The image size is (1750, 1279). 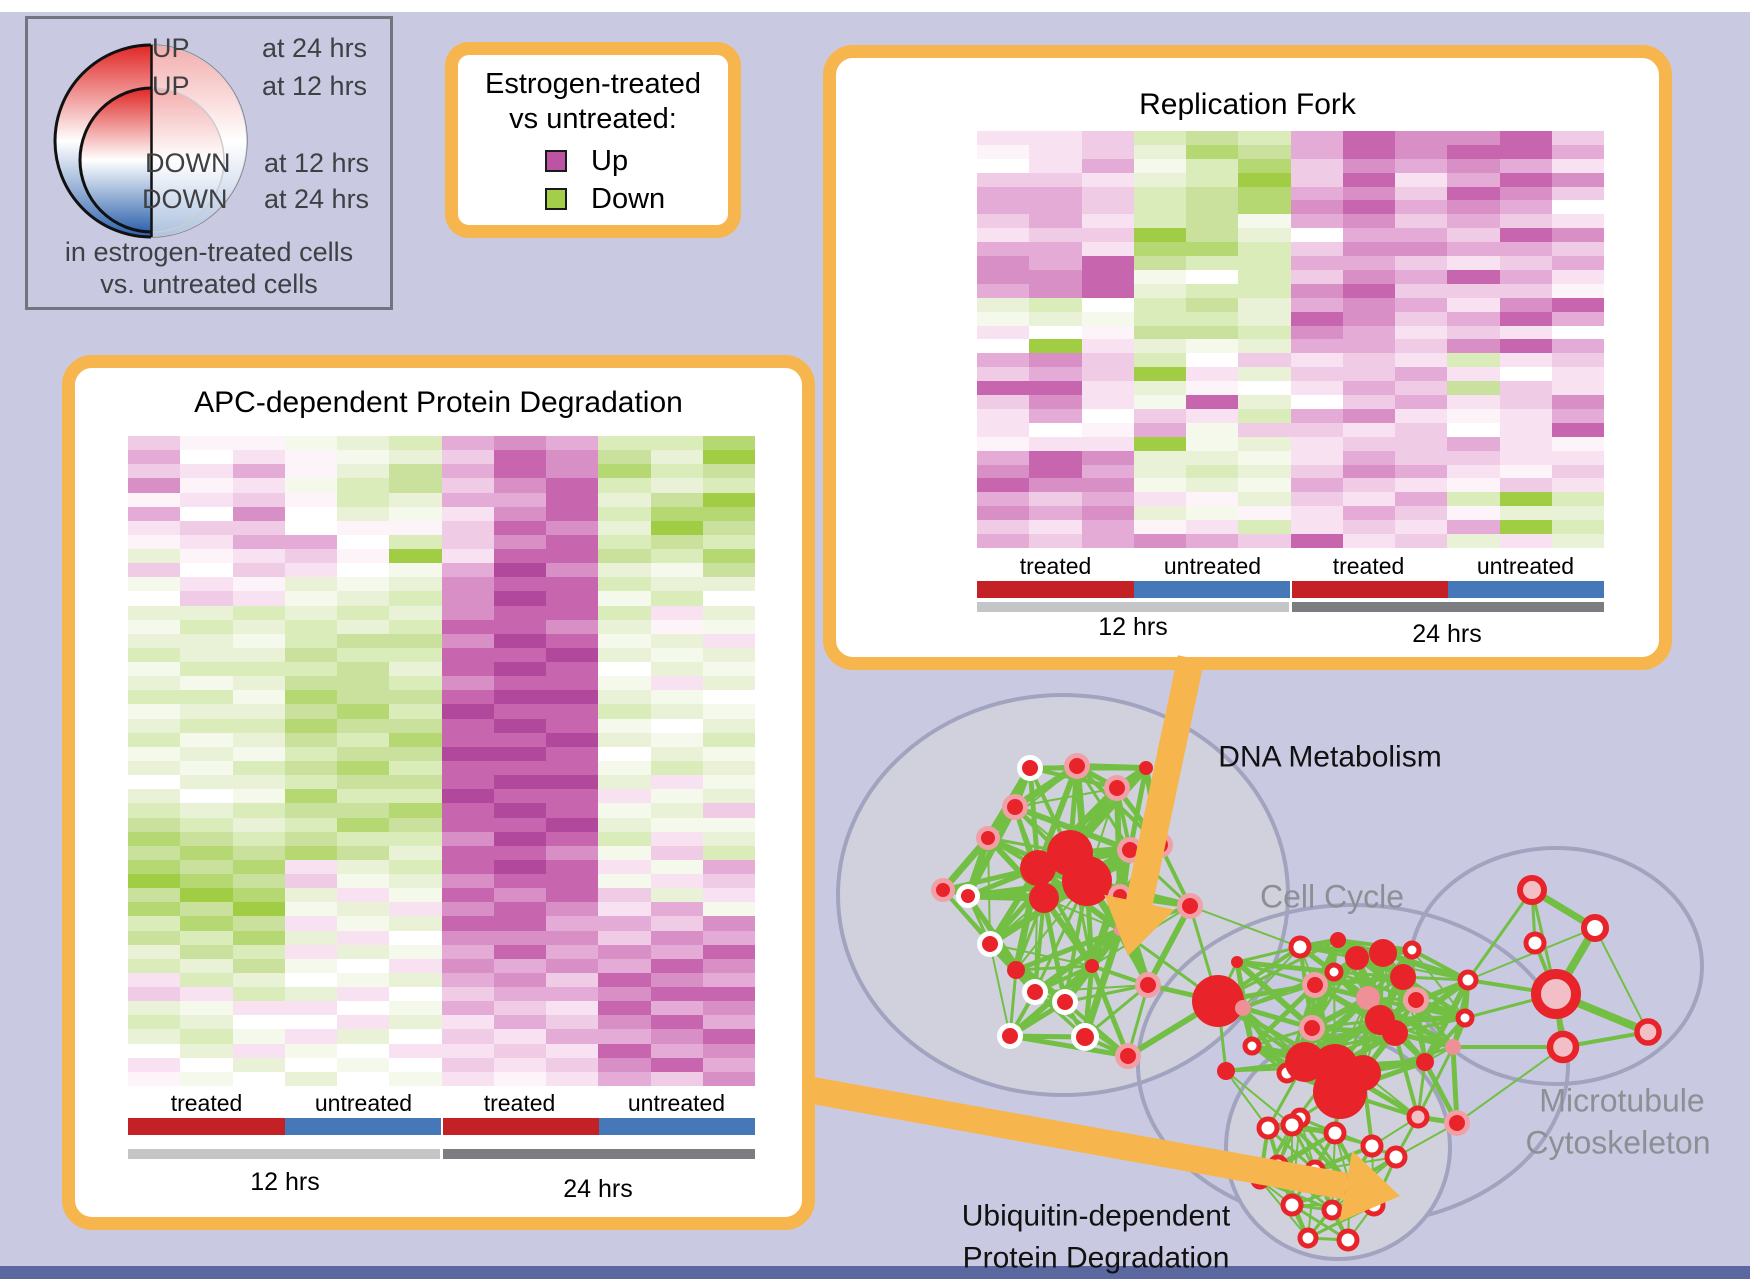 What do you see at coordinates (1525, 566) in the screenshot?
I see `rf-group-label-4: untreated` at bounding box center [1525, 566].